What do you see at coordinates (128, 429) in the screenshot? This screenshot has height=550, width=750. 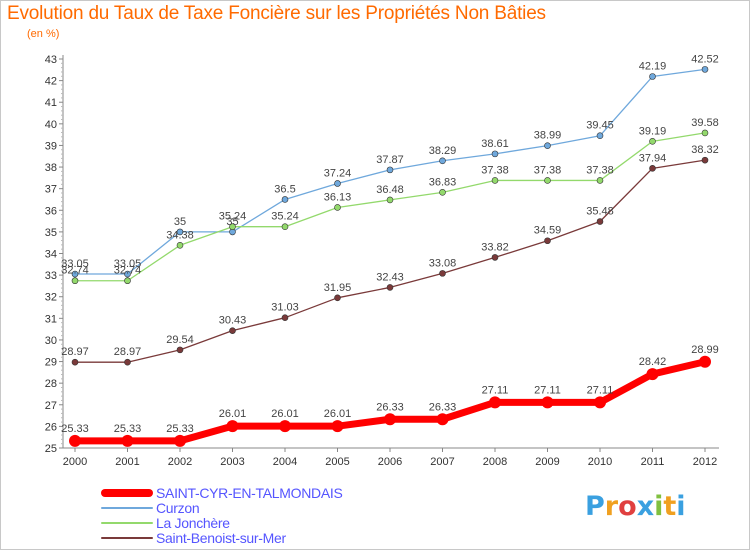 I see `data-label: 25.33` at bounding box center [128, 429].